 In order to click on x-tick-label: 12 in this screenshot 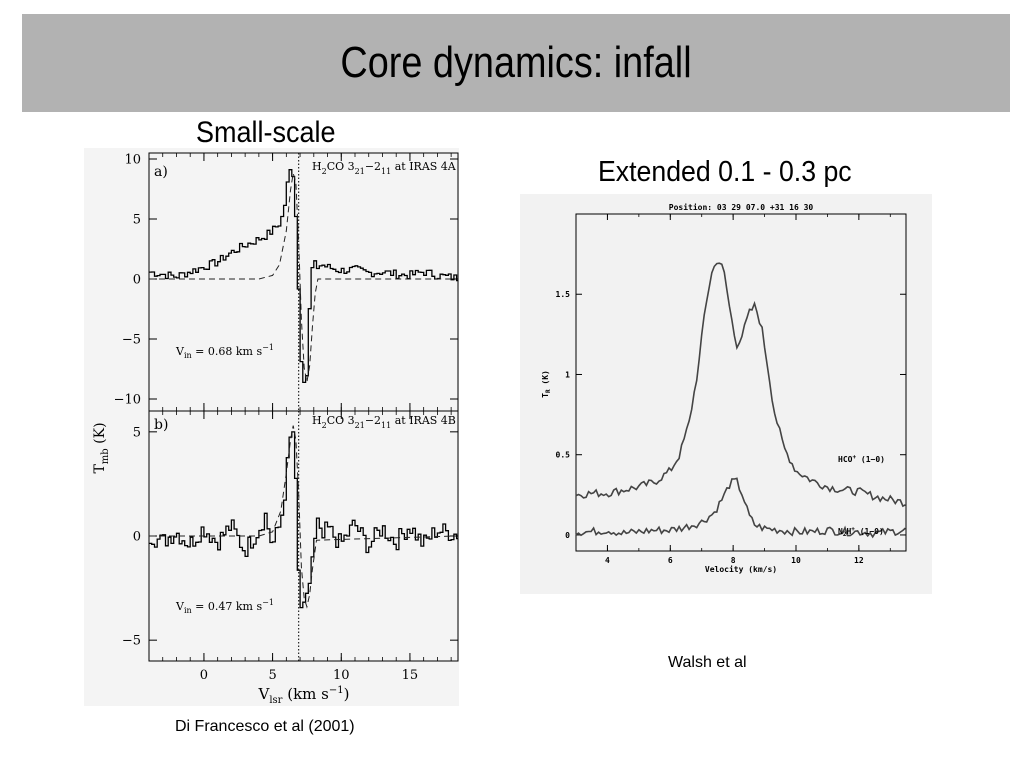, I will do `click(859, 560)`.